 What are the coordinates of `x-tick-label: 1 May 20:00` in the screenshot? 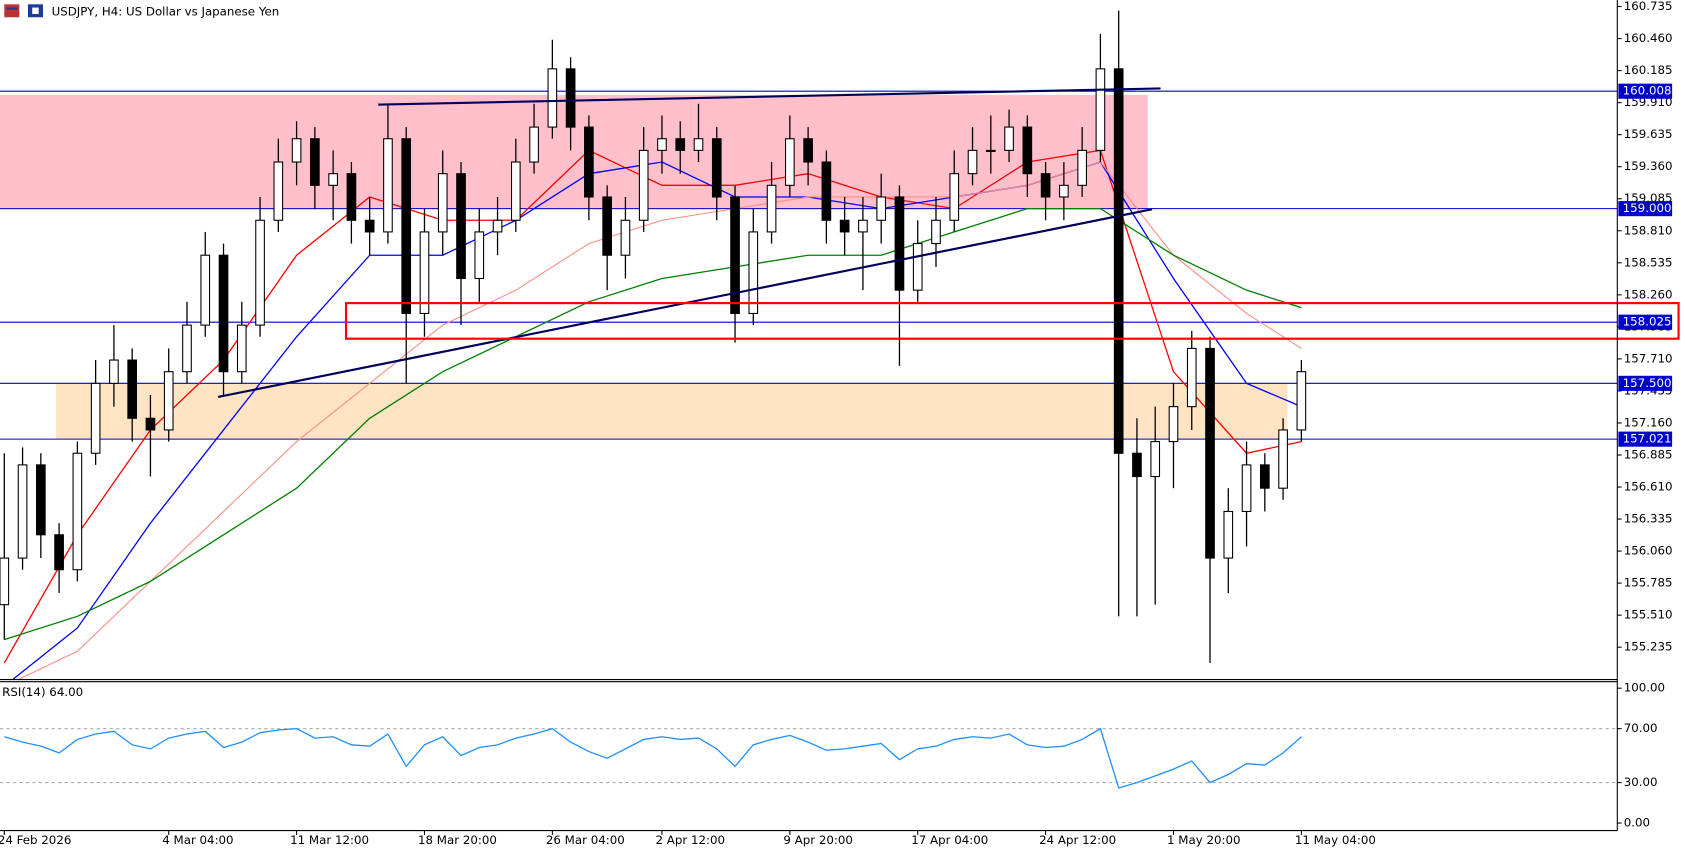 It's located at (1203, 840).